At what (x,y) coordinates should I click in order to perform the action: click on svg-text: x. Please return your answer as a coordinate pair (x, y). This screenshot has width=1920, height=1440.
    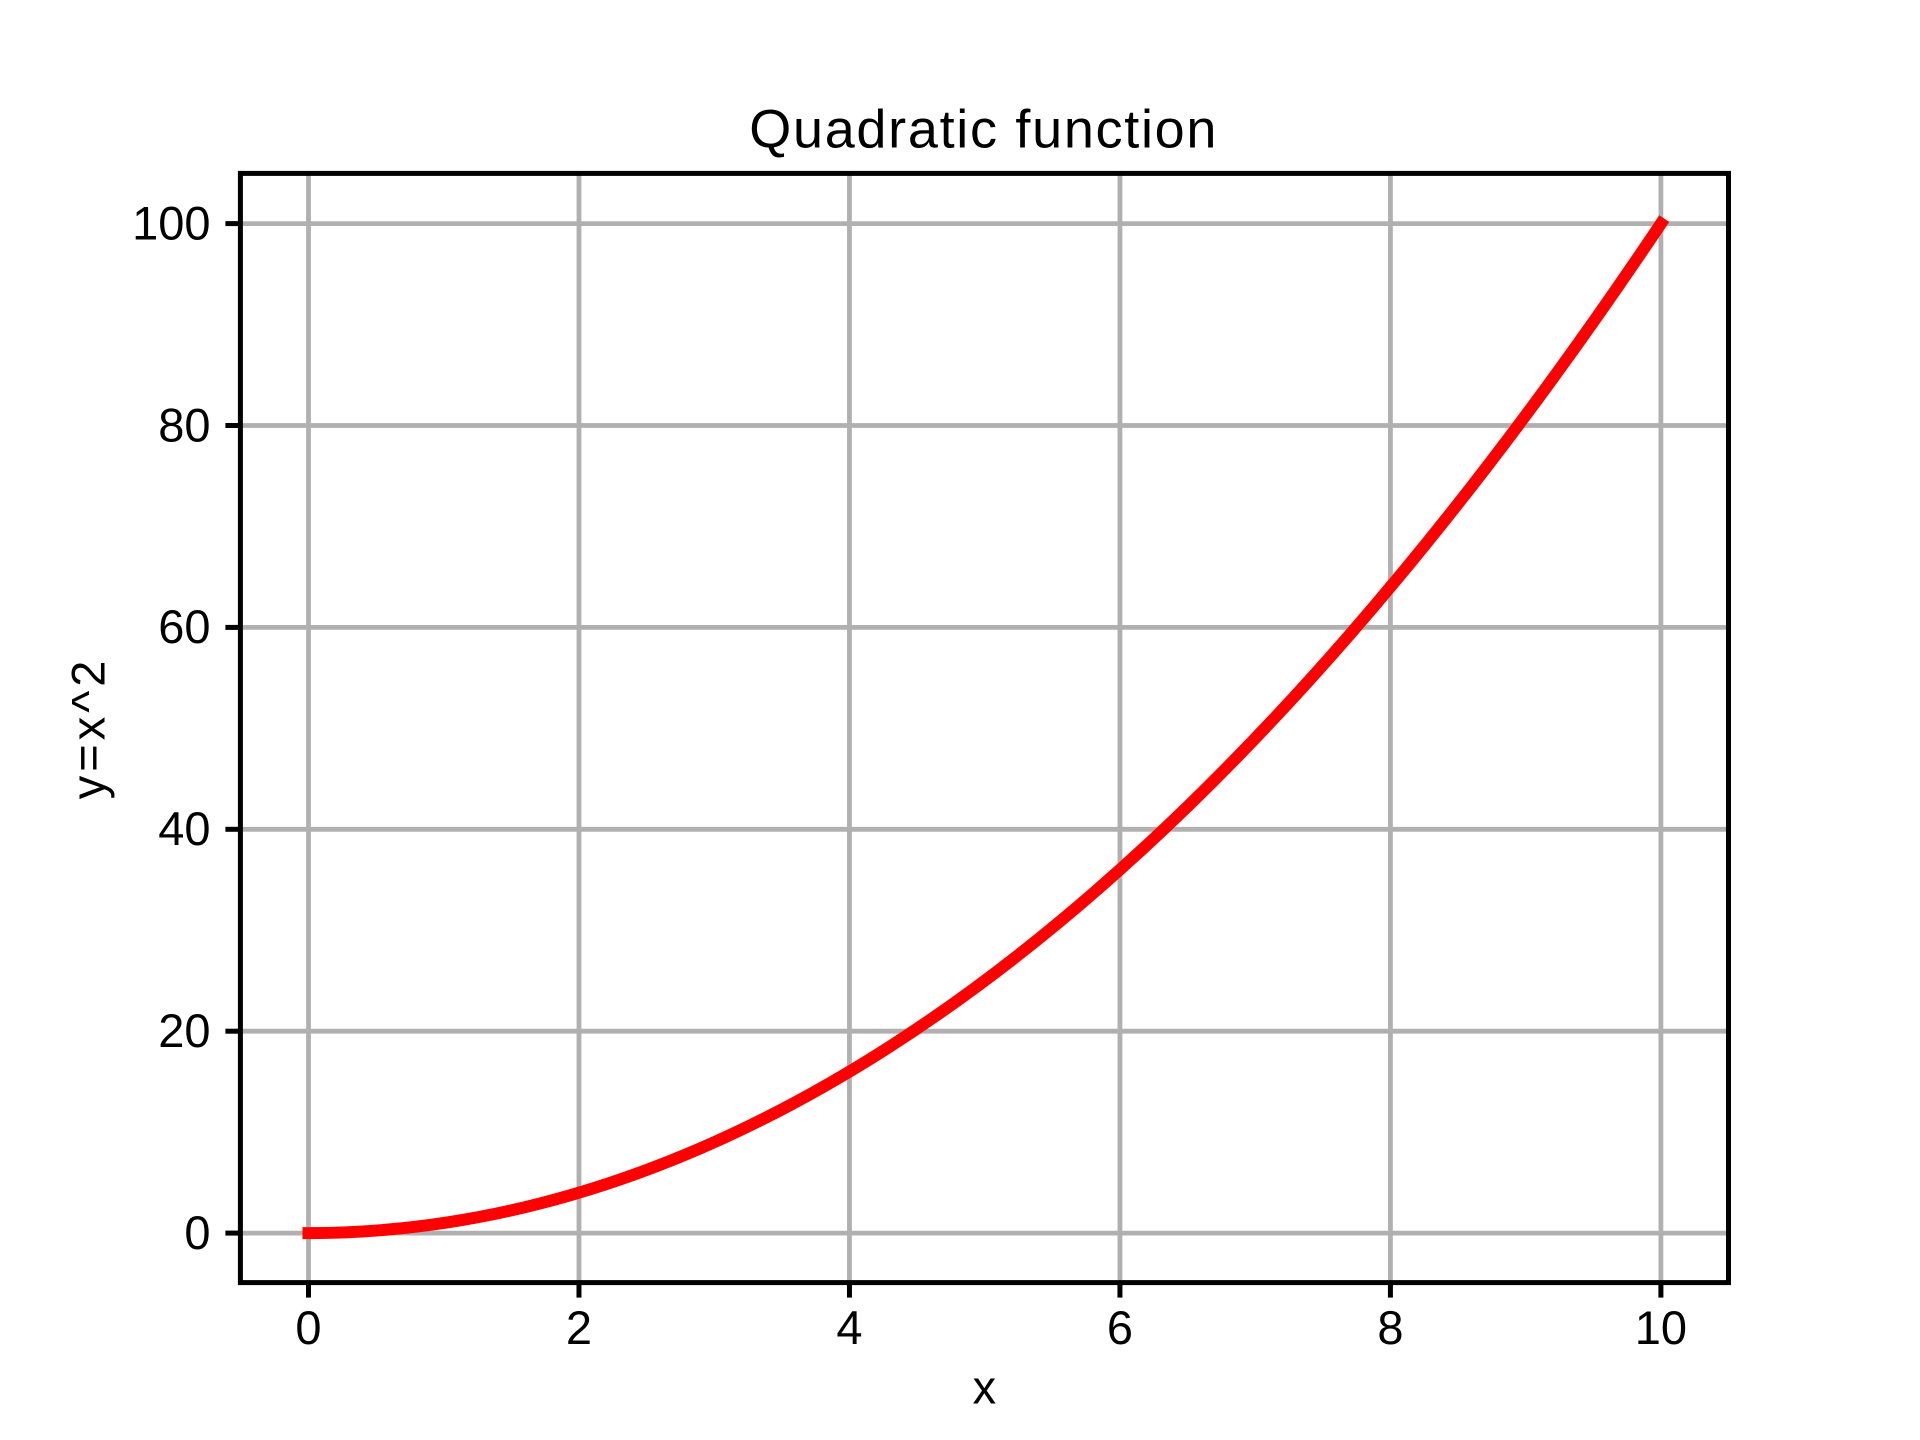
    Looking at the image, I should click on (985, 1387).